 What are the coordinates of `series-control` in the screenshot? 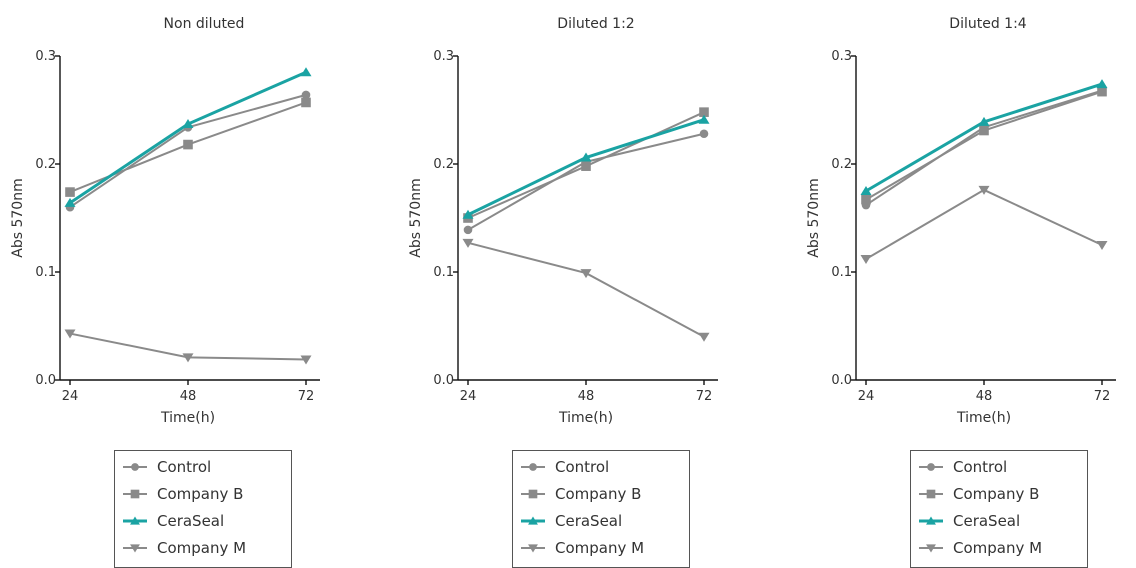 It's located at (188, 151).